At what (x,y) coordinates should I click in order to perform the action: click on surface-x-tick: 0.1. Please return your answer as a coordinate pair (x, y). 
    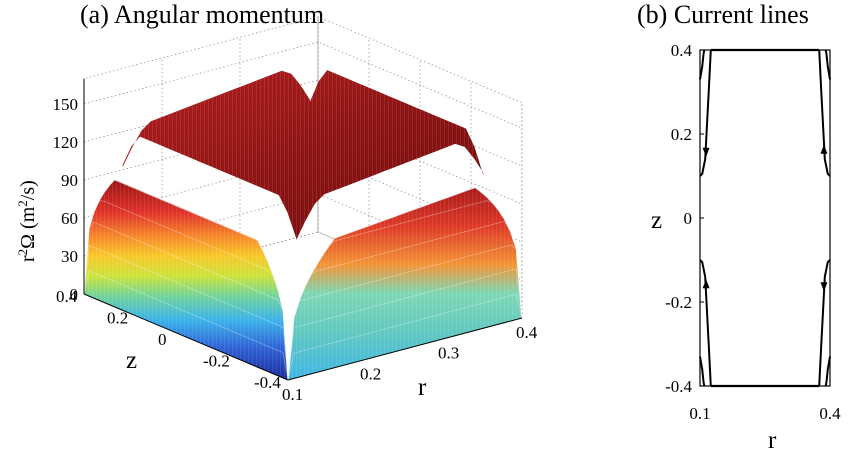
    Looking at the image, I should click on (292, 394).